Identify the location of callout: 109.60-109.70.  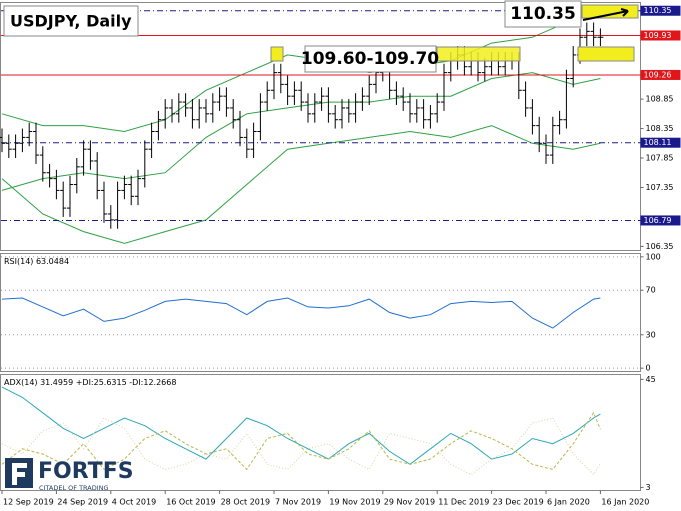
(370, 59).